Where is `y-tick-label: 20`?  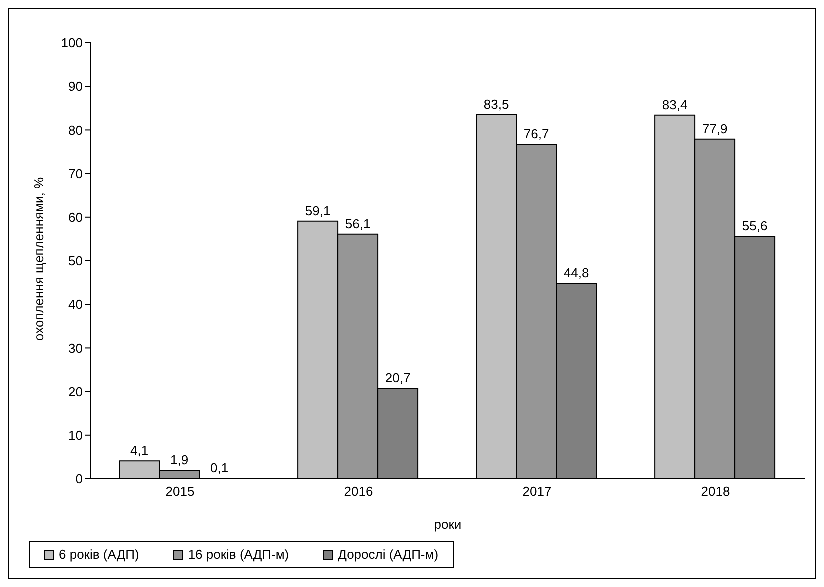 y-tick-label: 20 is located at coordinates (75, 392).